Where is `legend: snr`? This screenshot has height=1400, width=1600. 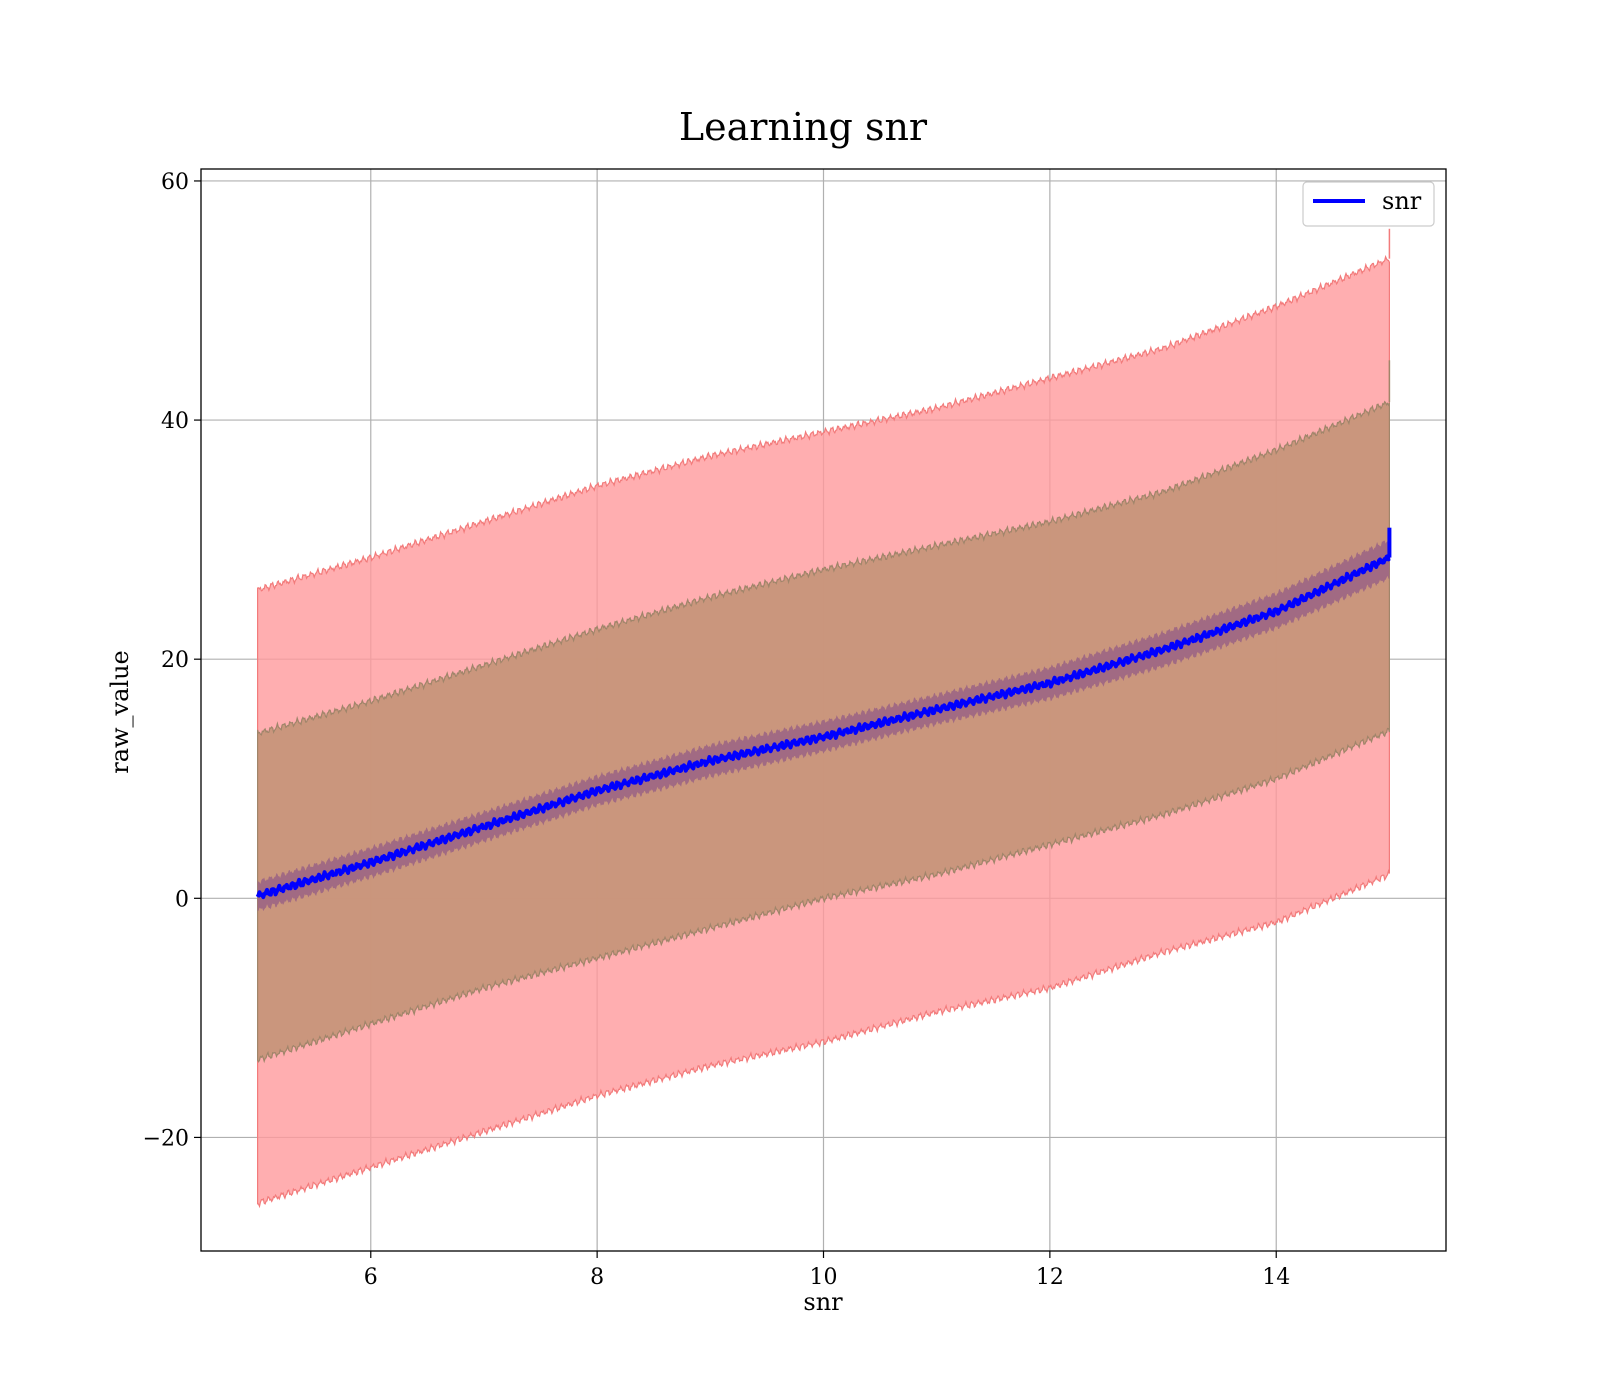
legend: snr is located at coordinates (1368, 204).